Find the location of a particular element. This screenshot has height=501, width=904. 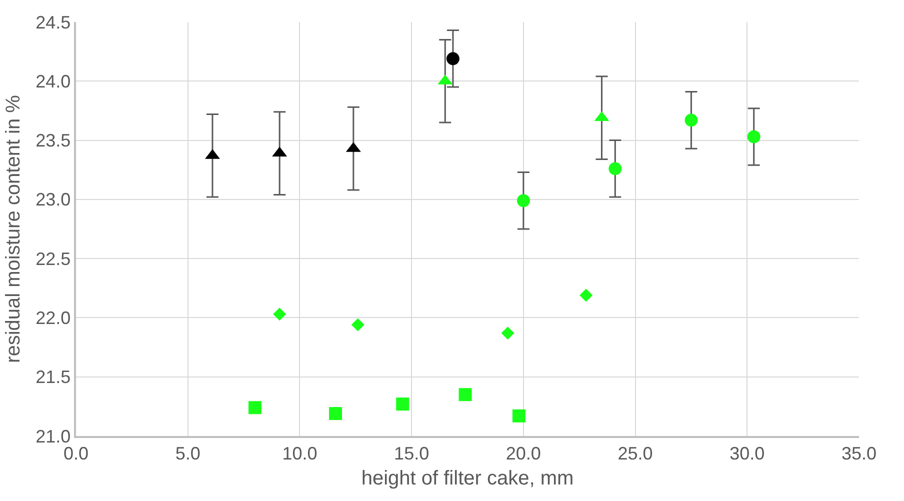

x-tick-label: 10.0 is located at coordinates (300, 453).